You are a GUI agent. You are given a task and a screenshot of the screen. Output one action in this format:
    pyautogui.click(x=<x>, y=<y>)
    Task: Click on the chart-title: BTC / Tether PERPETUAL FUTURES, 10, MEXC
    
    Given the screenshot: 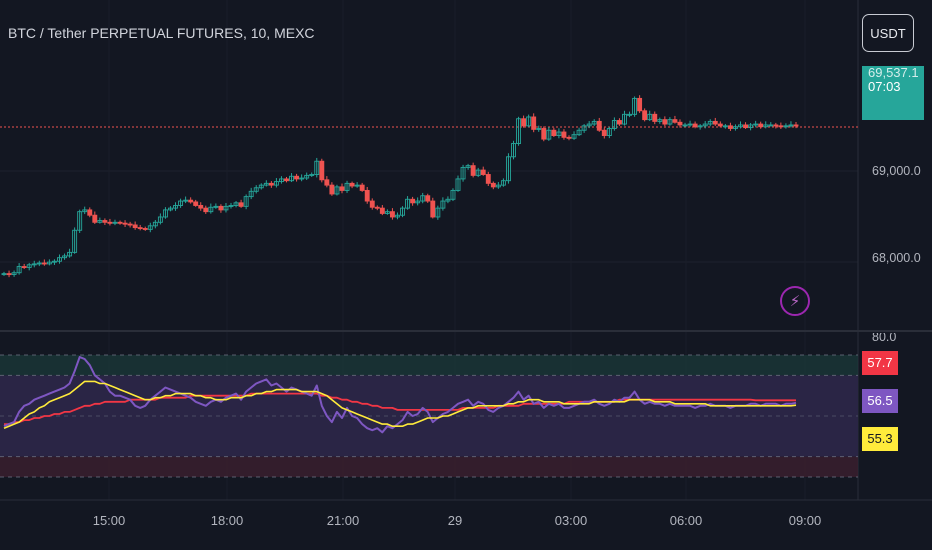 What is the action you would take?
    pyautogui.click(x=161, y=33)
    